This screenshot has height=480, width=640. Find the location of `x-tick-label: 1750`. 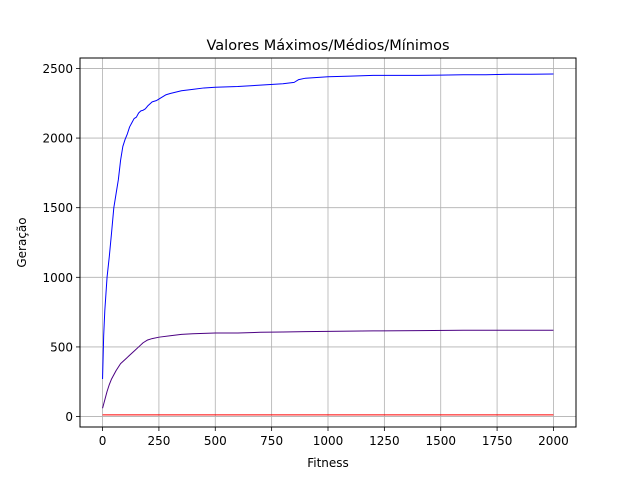

x-tick-label: 1750 is located at coordinates (497, 441).